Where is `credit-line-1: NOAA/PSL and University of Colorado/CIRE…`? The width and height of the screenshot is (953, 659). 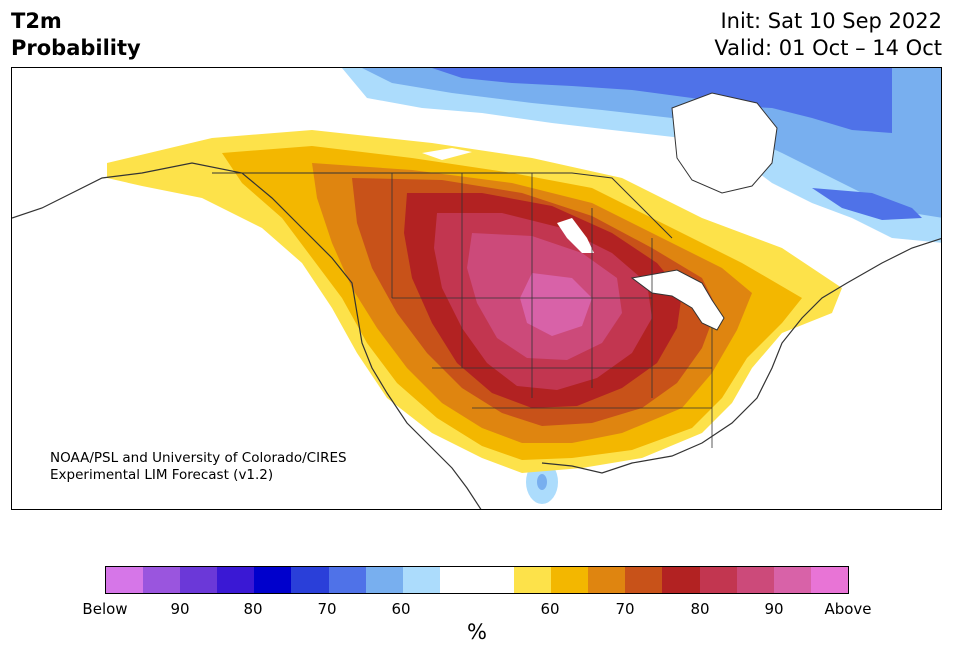 credit-line-1: NOAA/PSL and University of Colorado/CIRE… is located at coordinates (198, 458).